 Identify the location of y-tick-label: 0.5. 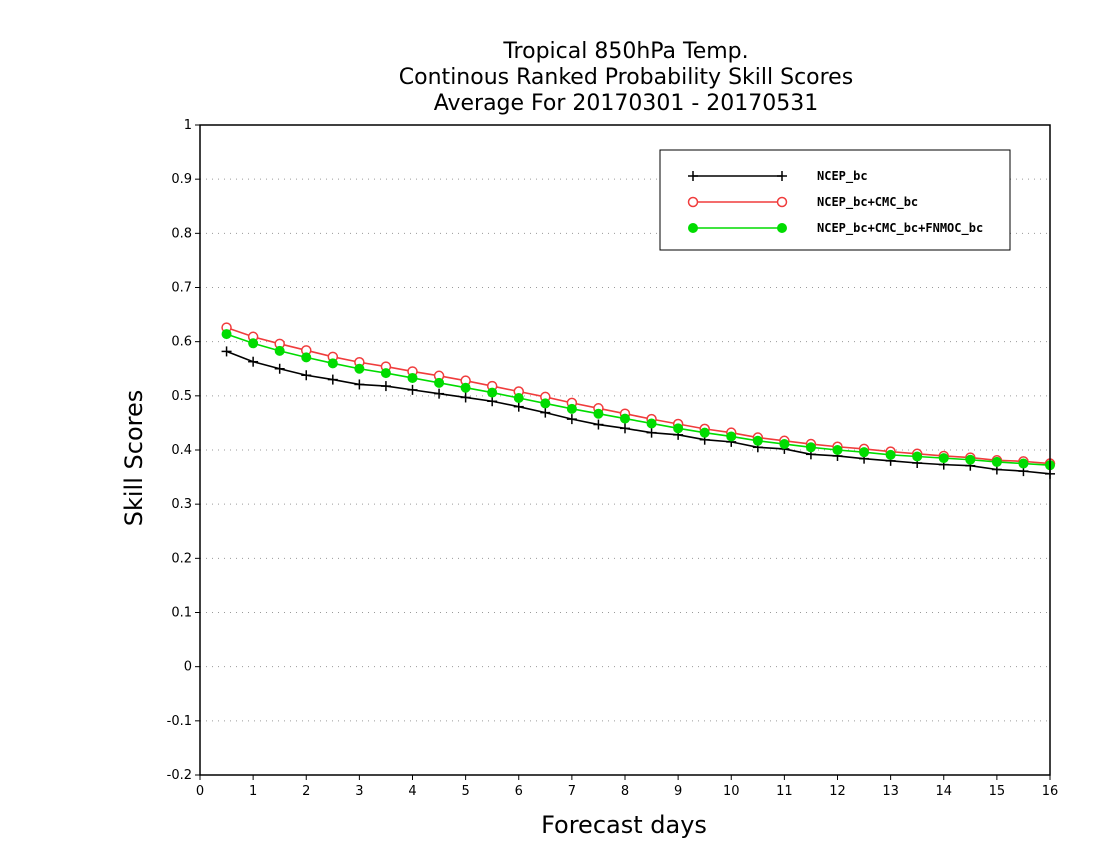
(181, 396).